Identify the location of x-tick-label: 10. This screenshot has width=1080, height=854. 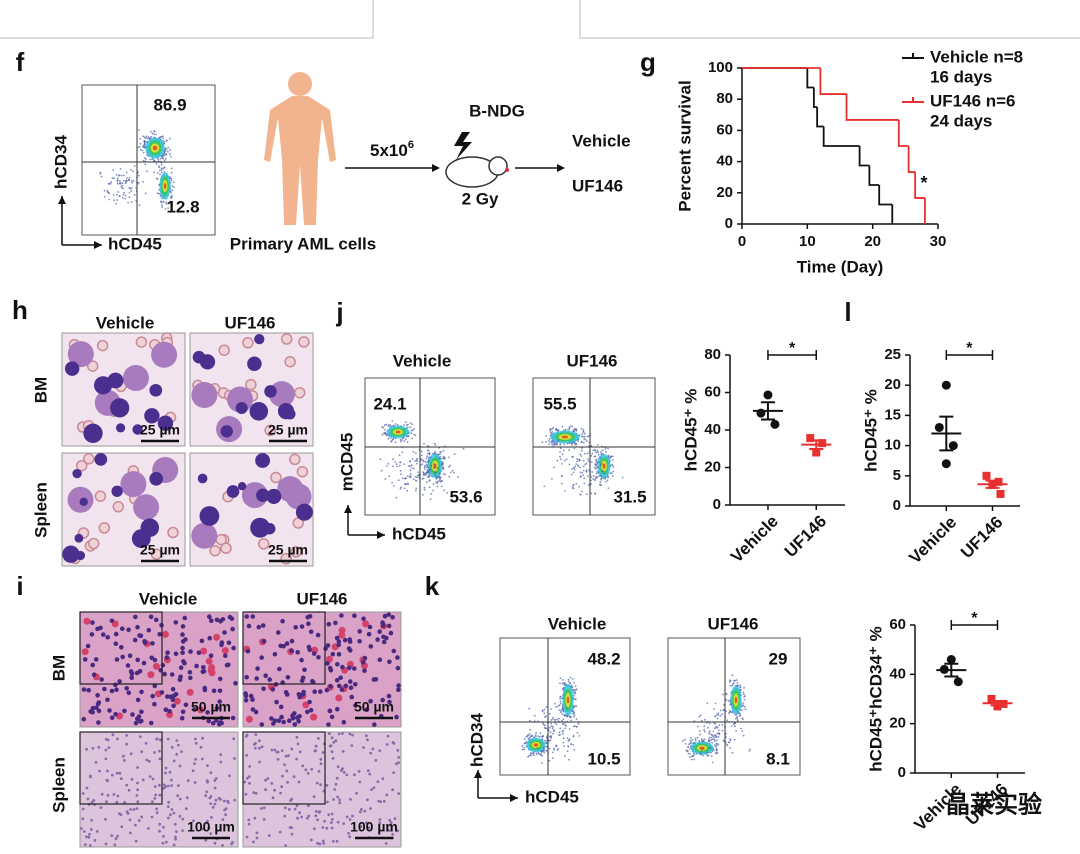
(807, 241).